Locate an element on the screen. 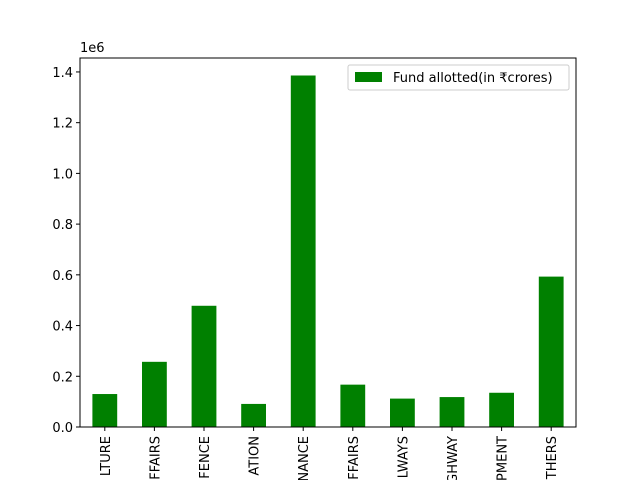 Image resolution: width=640 pixels, height=480 pixels. y-tick-label: 1.4 is located at coordinates (62, 73).